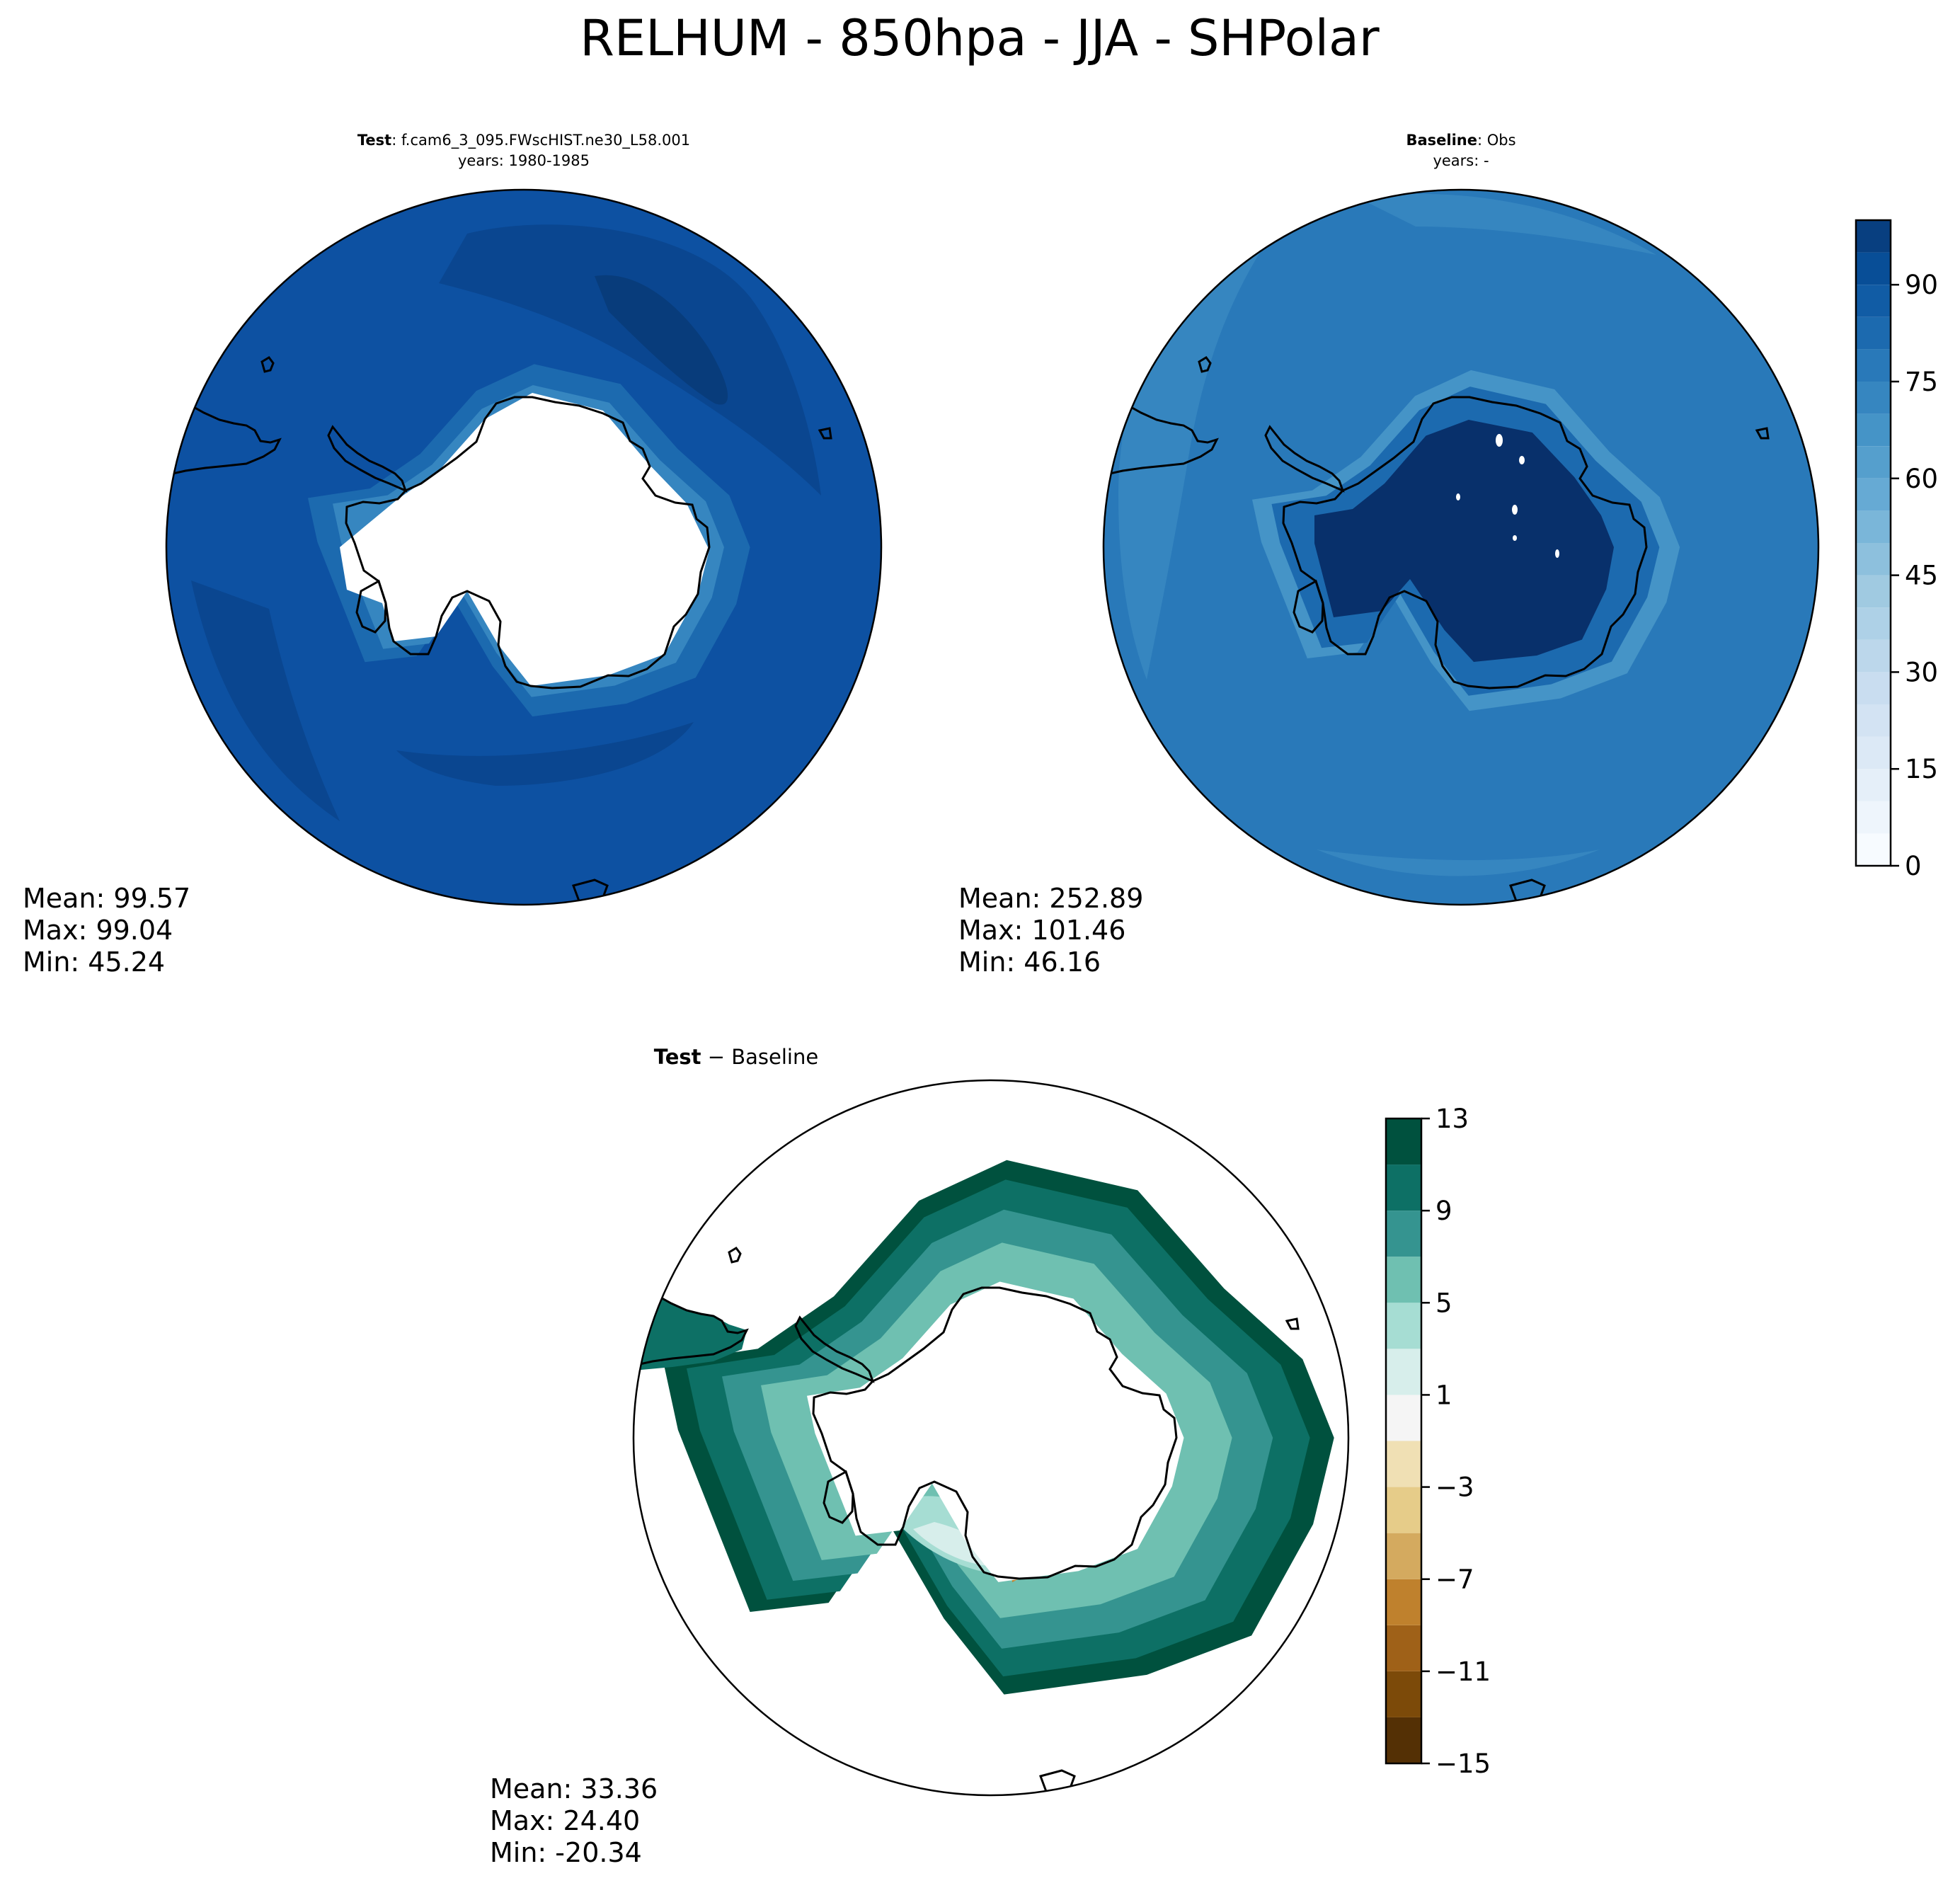  What do you see at coordinates (1458, 863) in the screenshot?
I see `baseline-outer-ring-south` at bounding box center [1458, 863].